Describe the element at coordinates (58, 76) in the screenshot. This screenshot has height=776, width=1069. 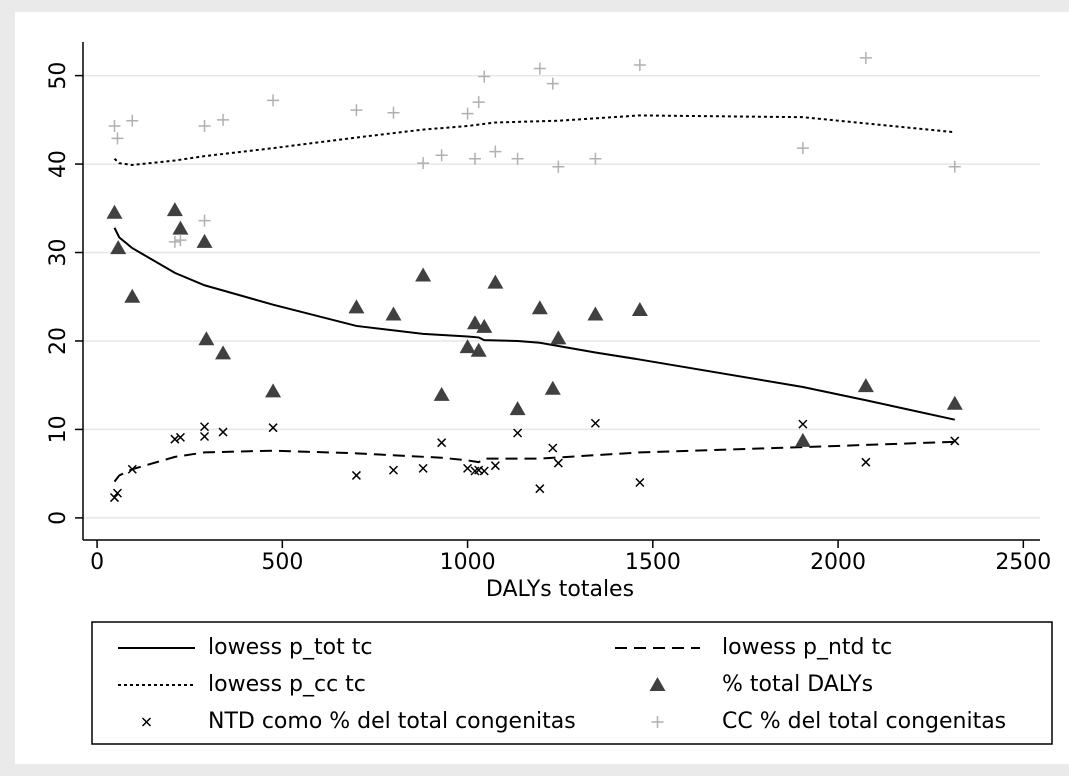
I see `y-tick-label: 50` at that location.